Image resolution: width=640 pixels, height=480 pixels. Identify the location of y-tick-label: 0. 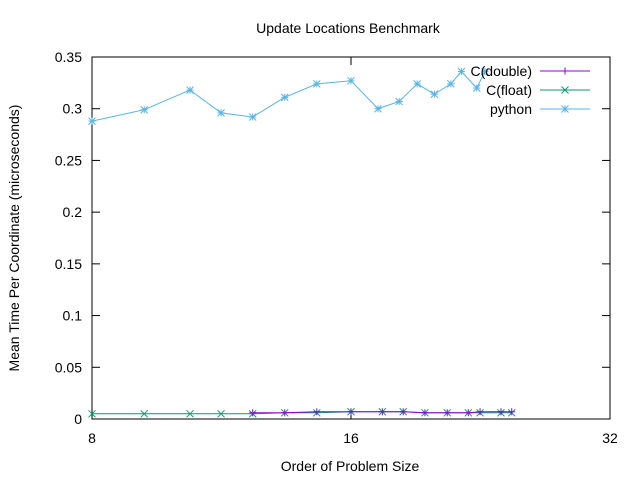
(78, 419).